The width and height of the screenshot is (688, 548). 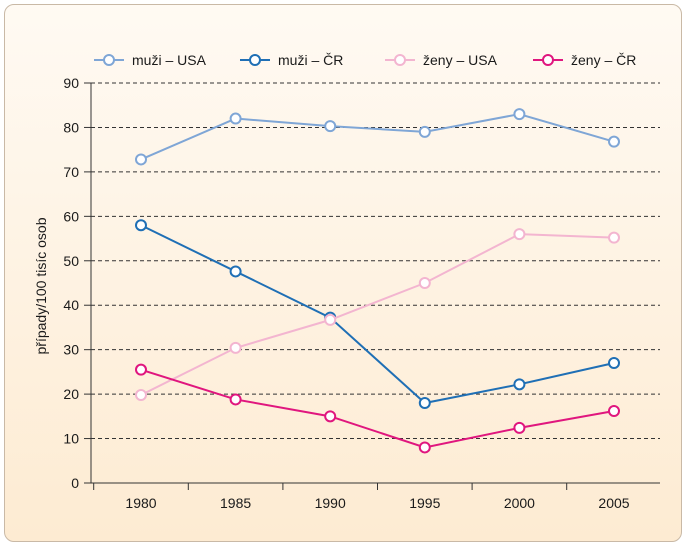 What do you see at coordinates (71, 283) in the screenshot?
I see `y-tick-labels: 0 10 20 30 40 50 60 70 80 90` at bounding box center [71, 283].